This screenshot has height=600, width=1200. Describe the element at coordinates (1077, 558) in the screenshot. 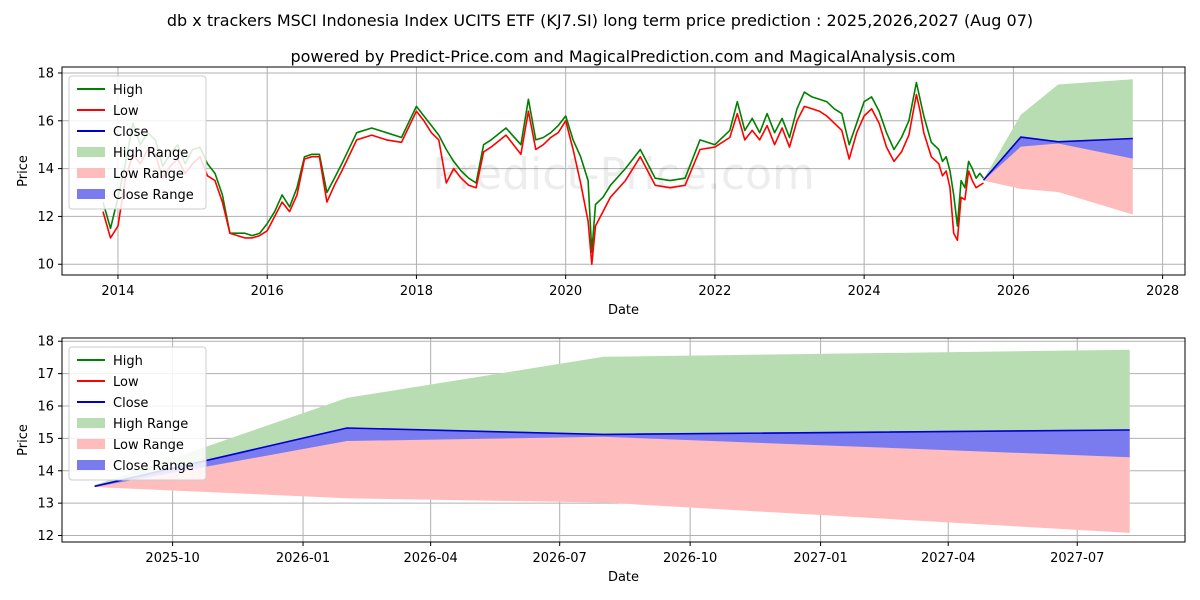

I see `x-tick-label: 2027-07` at that location.